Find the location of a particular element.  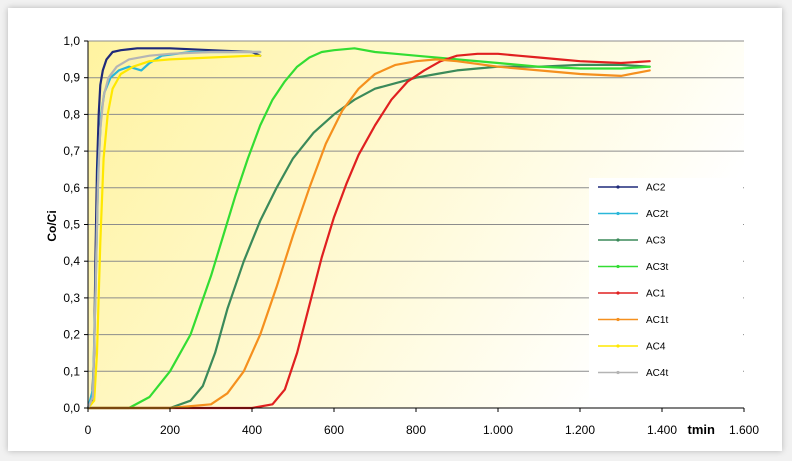

legend-label-ac1: AC1 is located at coordinates (656, 294).